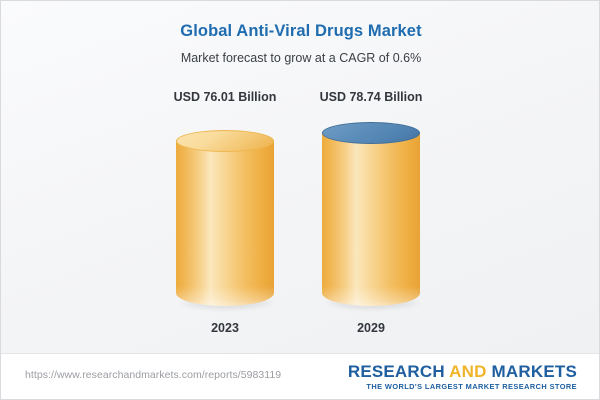 The image size is (600, 400). Describe the element at coordinates (371, 328) in the screenshot. I see `x-axis-label-2029: 2029` at that location.